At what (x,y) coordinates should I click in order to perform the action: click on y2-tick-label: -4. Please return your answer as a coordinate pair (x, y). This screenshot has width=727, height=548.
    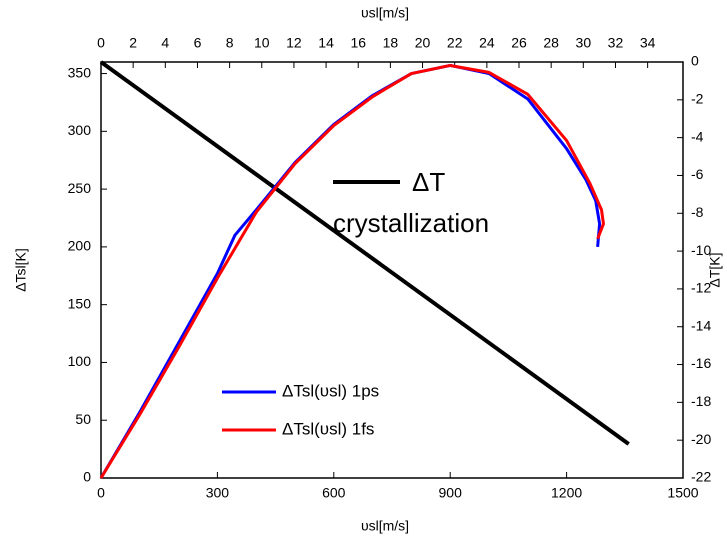
    Looking at the image, I should click on (697, 136).